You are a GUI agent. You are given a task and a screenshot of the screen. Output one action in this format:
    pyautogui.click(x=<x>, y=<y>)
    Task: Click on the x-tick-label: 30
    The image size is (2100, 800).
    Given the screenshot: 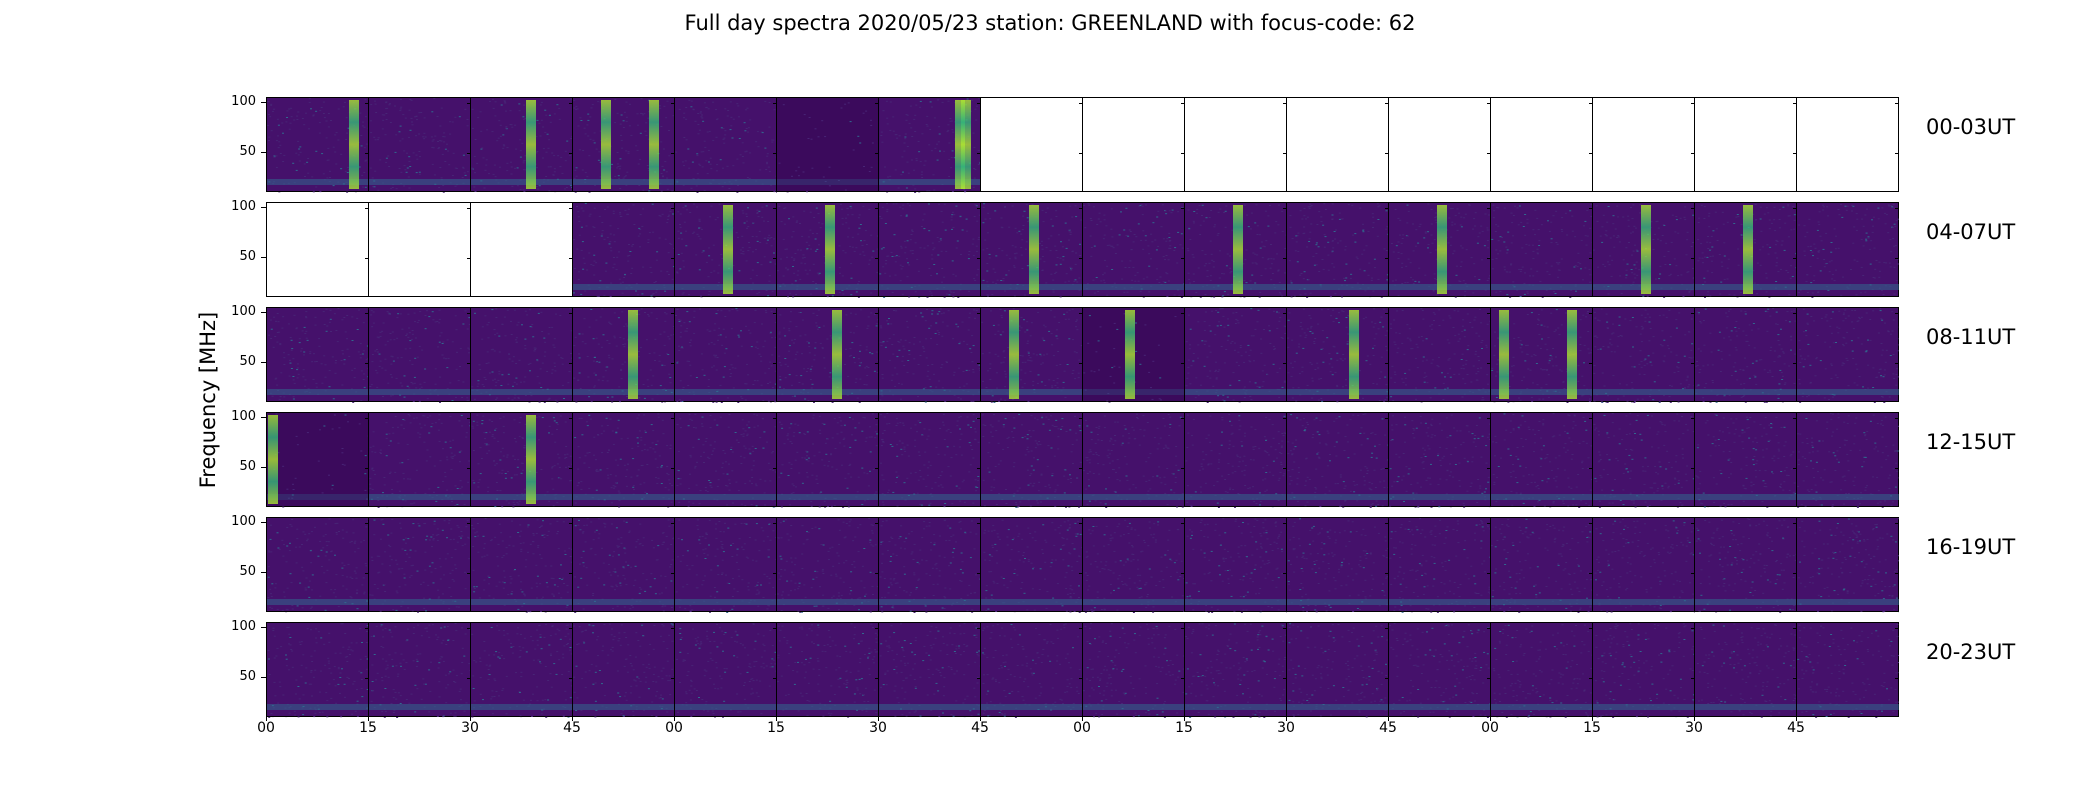 What is the action you would take?
    pyautogui.click(x=470, y=728)
    